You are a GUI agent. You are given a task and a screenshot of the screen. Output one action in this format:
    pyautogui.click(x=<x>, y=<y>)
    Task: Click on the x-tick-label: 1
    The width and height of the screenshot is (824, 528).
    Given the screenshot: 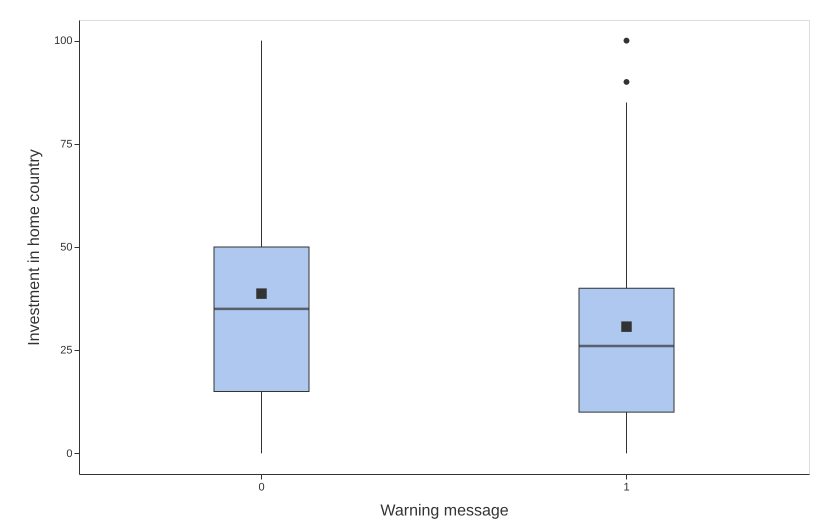 What is the action you would take?
    pyautogui.click(x=626, y=488)
    